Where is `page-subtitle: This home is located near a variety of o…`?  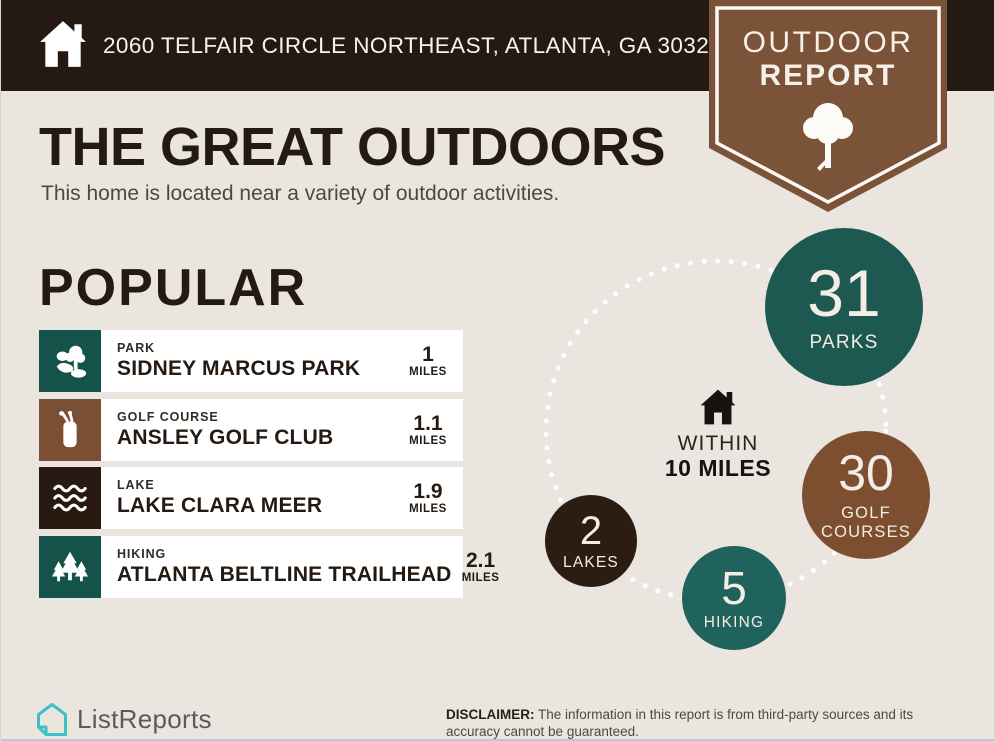
page-subtitle: This home is located near a variety of o… is located at coordinates (300, 193).